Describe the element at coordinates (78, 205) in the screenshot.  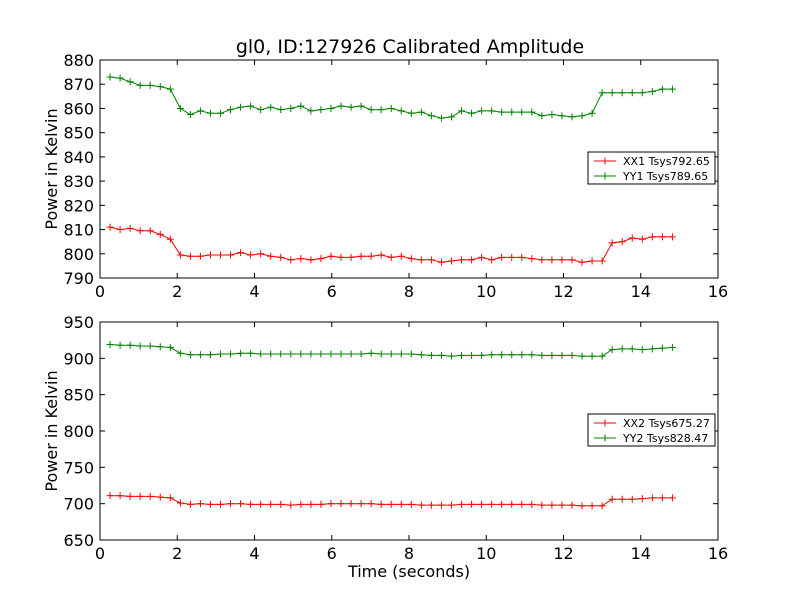
I see `y-tick-label: 820` at that location.